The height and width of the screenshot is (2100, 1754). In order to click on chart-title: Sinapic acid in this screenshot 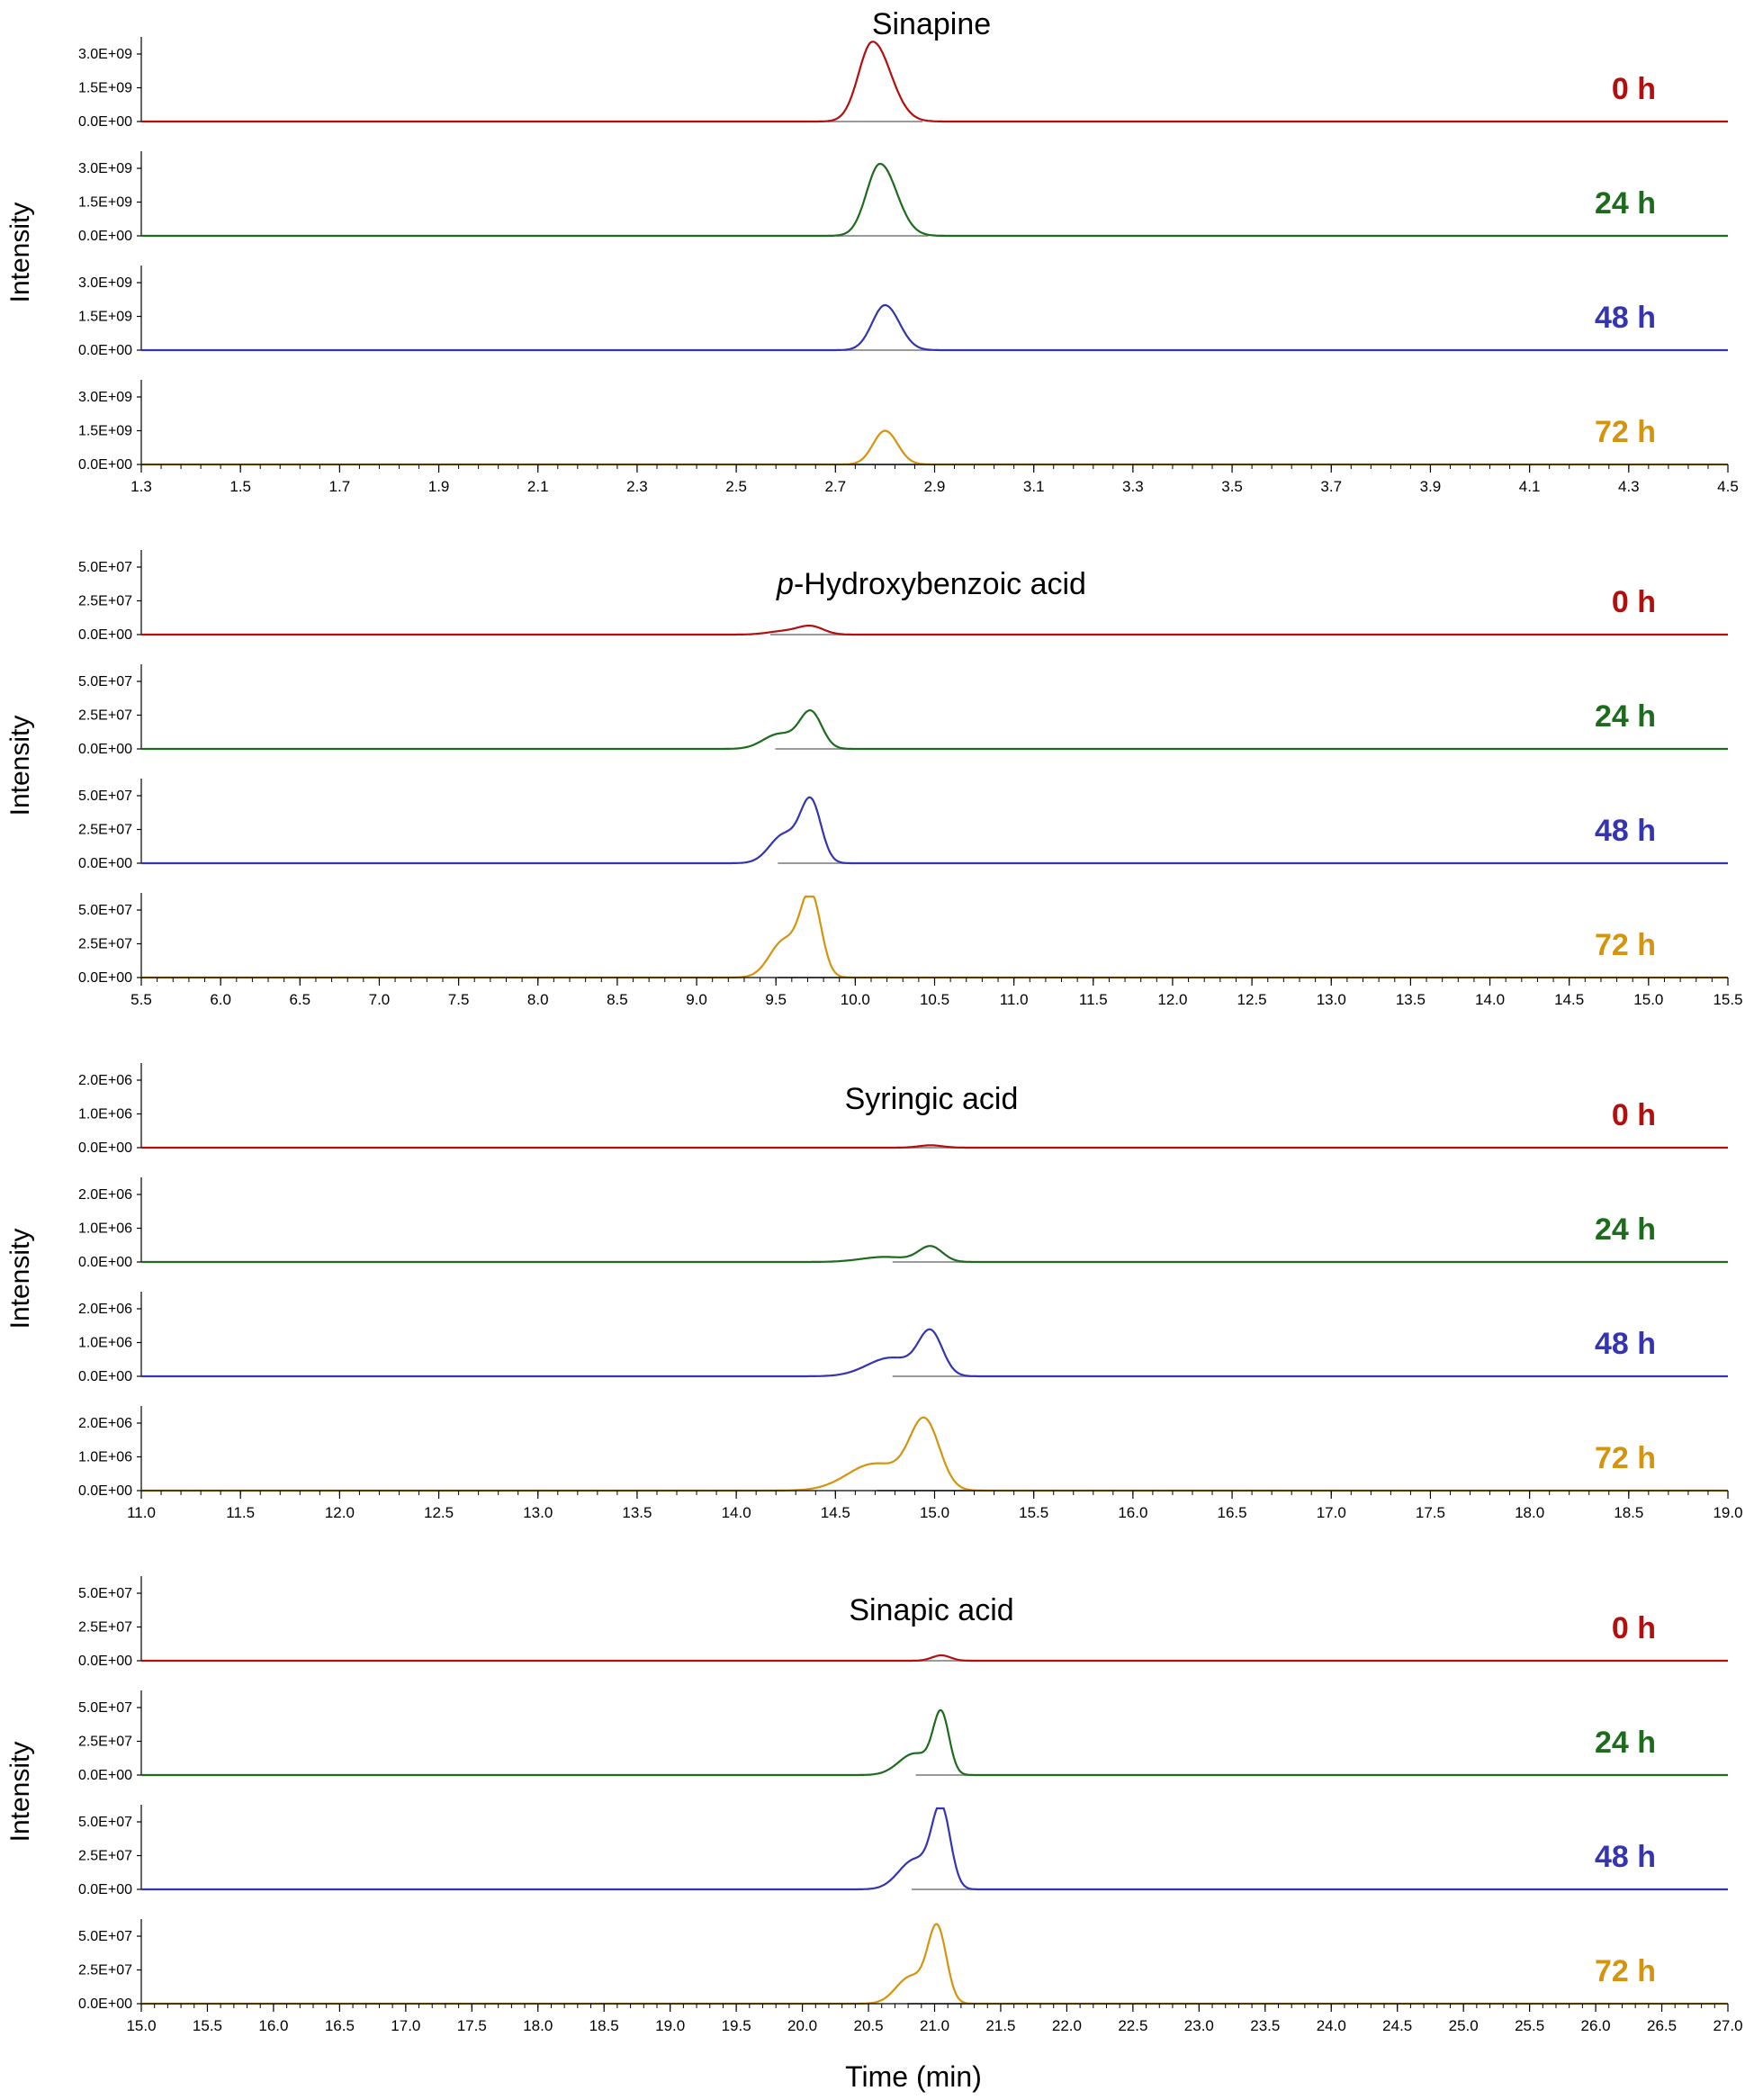, I will do `click(931, 1610)`.